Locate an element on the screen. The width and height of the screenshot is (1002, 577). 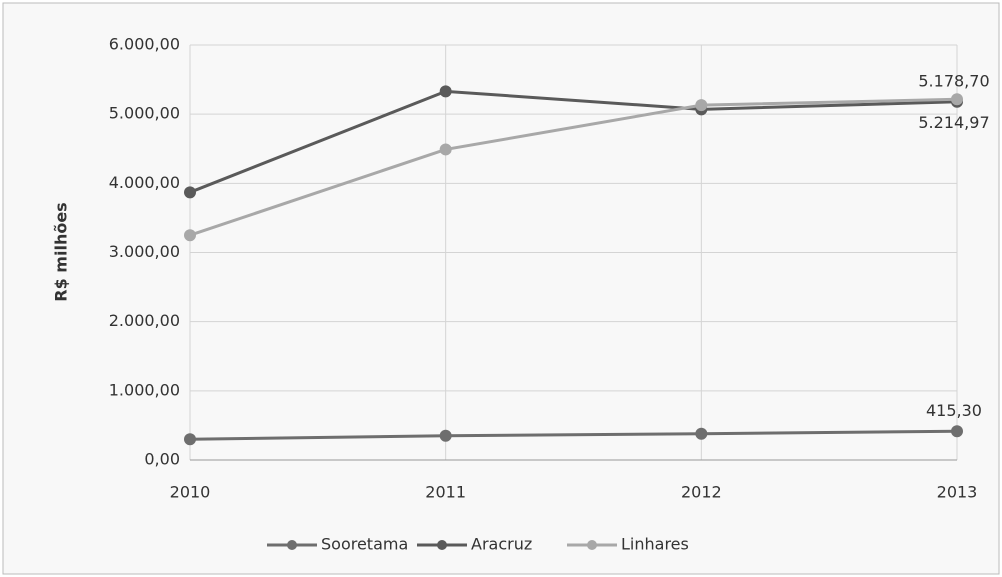
data-label: 5.178,70 is located at coordinates (953, 80).